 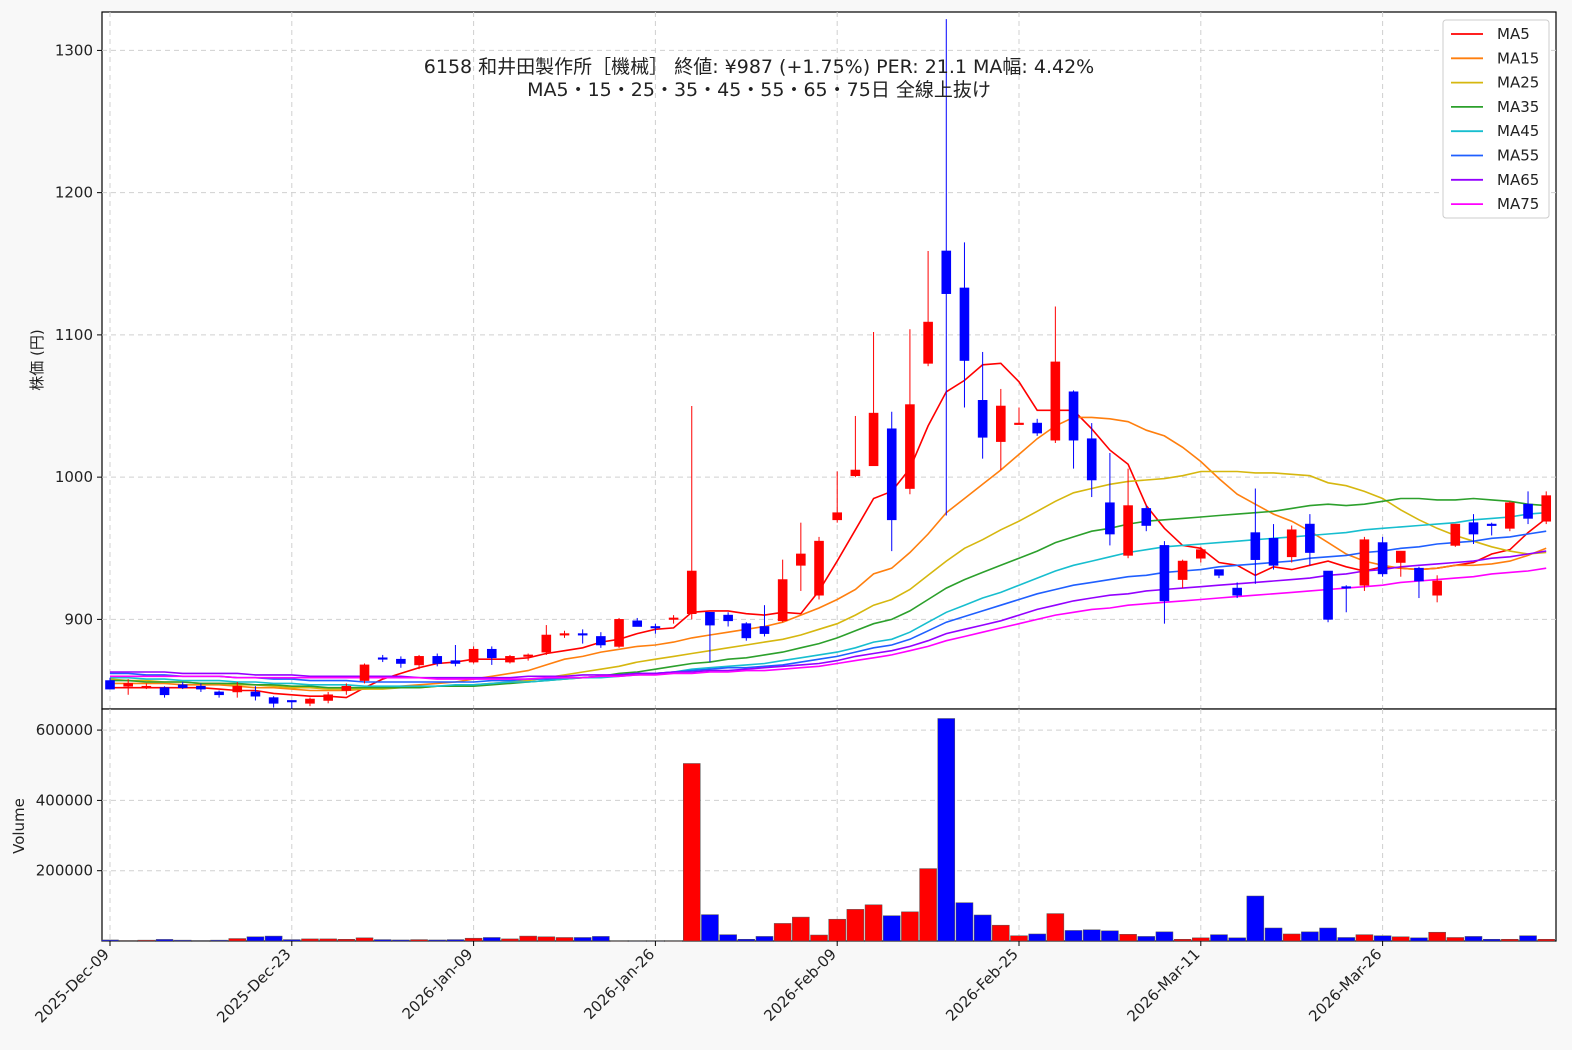 What do you see at coordinates (1518, 131) in the screenshot?
I see `legend-label-ma45: MA45` at bounding box center [1518, 131].